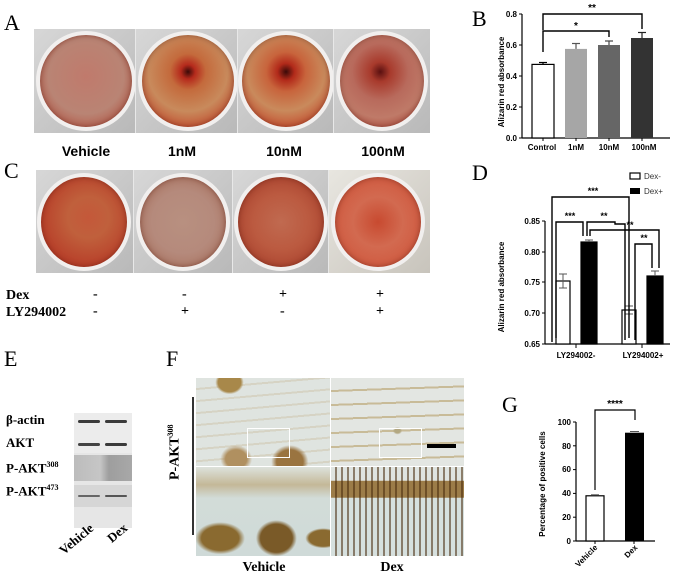 This screenshot has width=675, height=581. I want to click on blot-label-beta-actin: β-actin, so click(25, 420).